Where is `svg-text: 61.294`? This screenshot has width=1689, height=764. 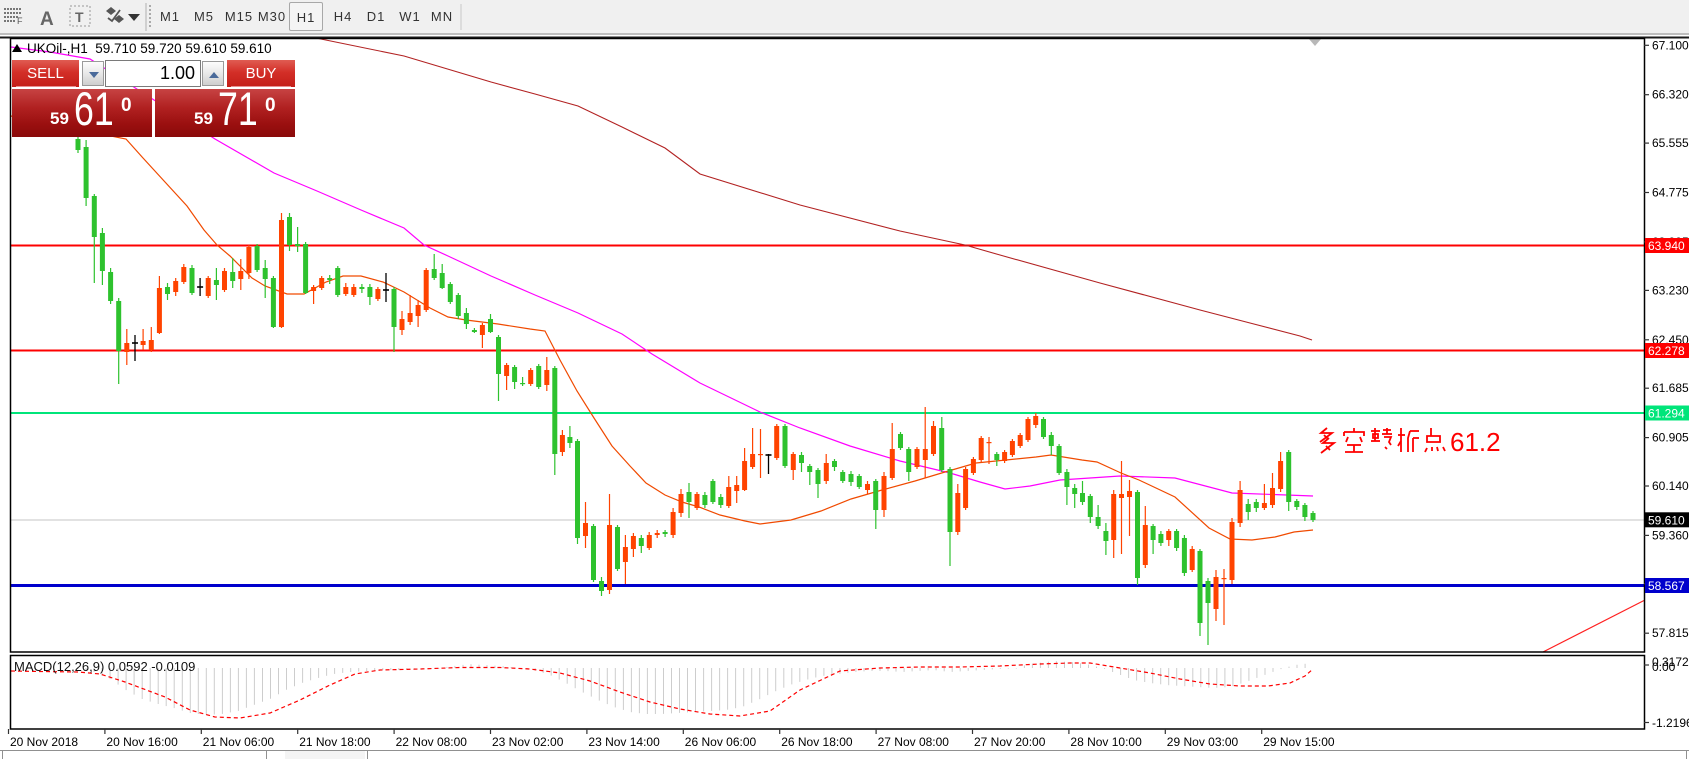
svg-text: 61.294 is located at coordinates (1666, 414).